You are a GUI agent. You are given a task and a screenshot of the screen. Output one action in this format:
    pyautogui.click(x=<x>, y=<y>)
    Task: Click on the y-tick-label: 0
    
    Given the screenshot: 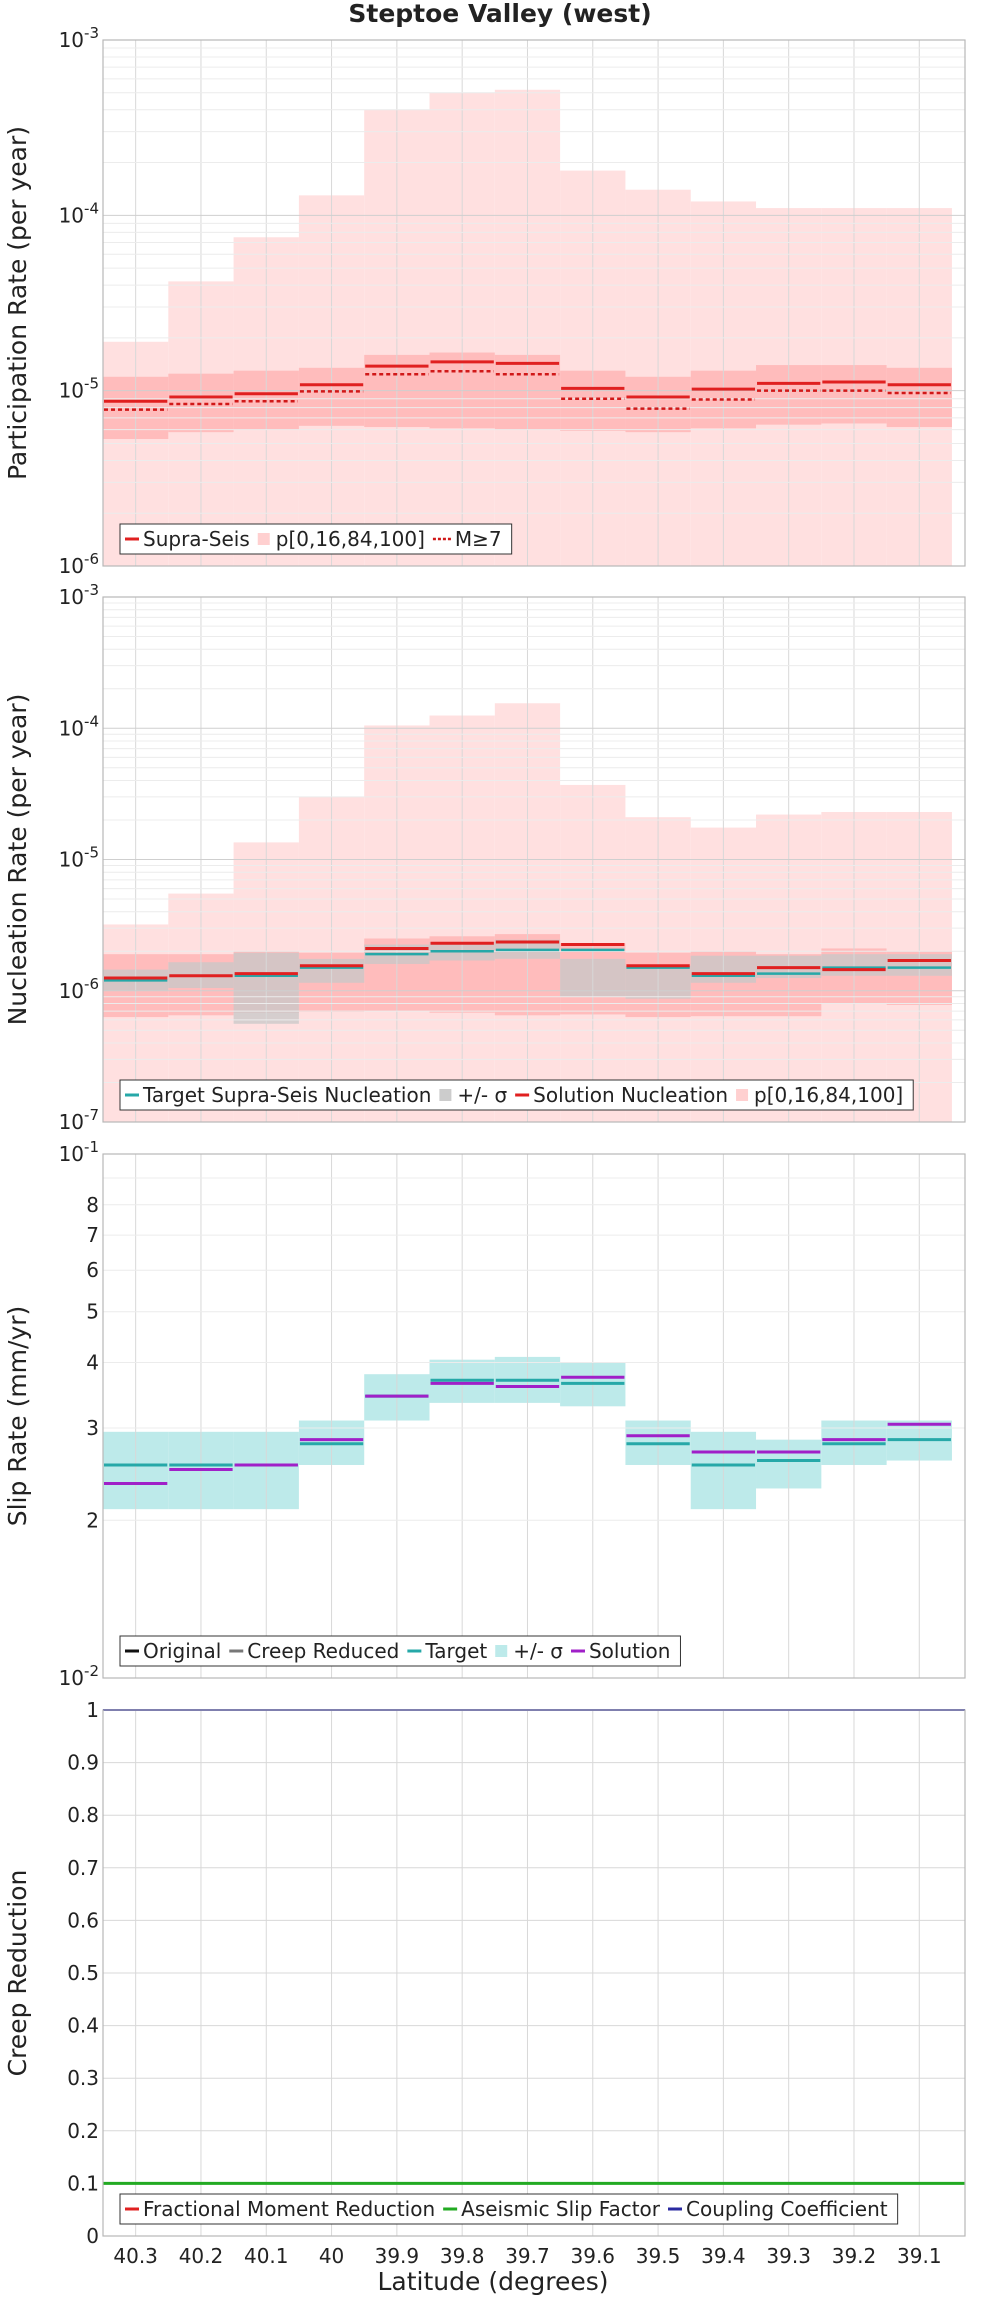 What is the action you would take?
    pyautogui.click(x=92, y=2236)
    